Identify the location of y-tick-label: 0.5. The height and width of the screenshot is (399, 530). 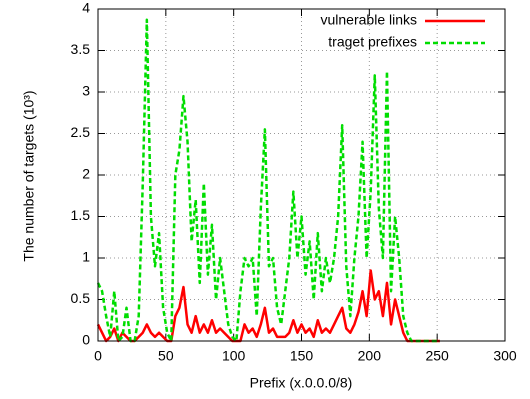
(81, 298).